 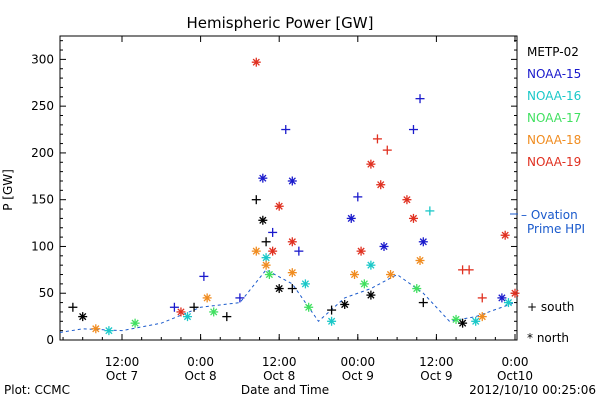 What do you see at coordinates (550, 307) in the screenshot?
I see `legend-south-marker: + south` at bounding box center [550, 307].